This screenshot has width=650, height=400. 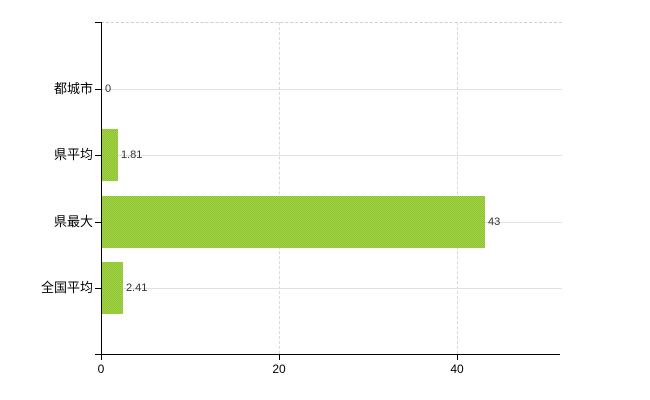 I want to click on x-tick-label: 20, so click(x=279, y=369).